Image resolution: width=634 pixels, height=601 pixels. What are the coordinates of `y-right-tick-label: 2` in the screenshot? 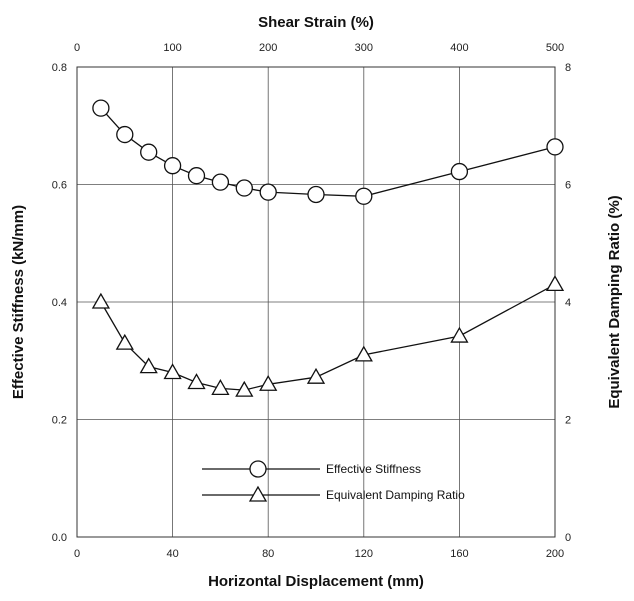 It's located at (568, 421).